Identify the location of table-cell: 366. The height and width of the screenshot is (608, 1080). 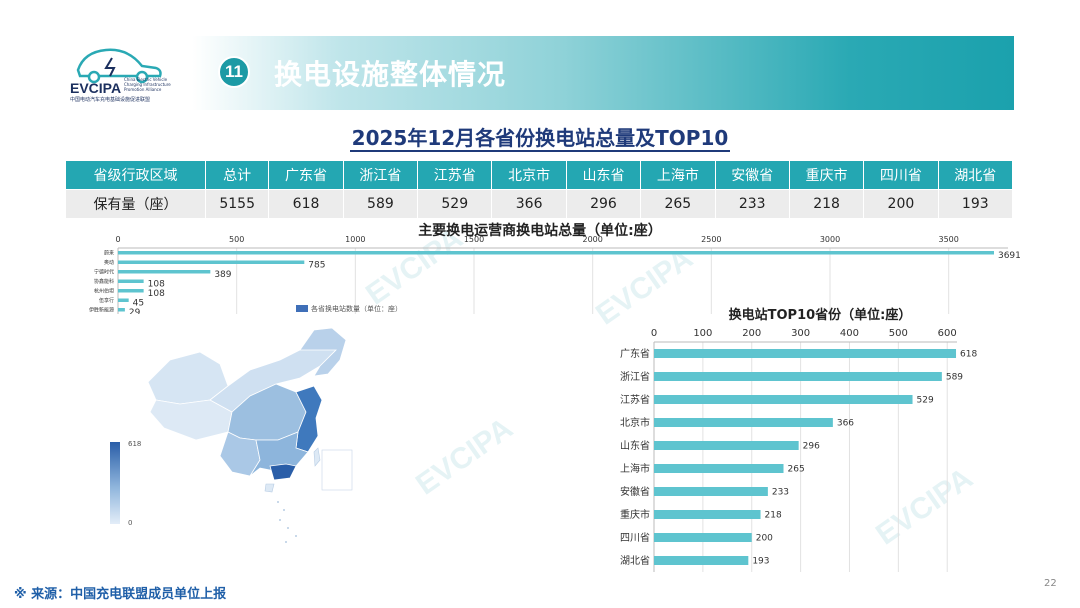
(529, 204).